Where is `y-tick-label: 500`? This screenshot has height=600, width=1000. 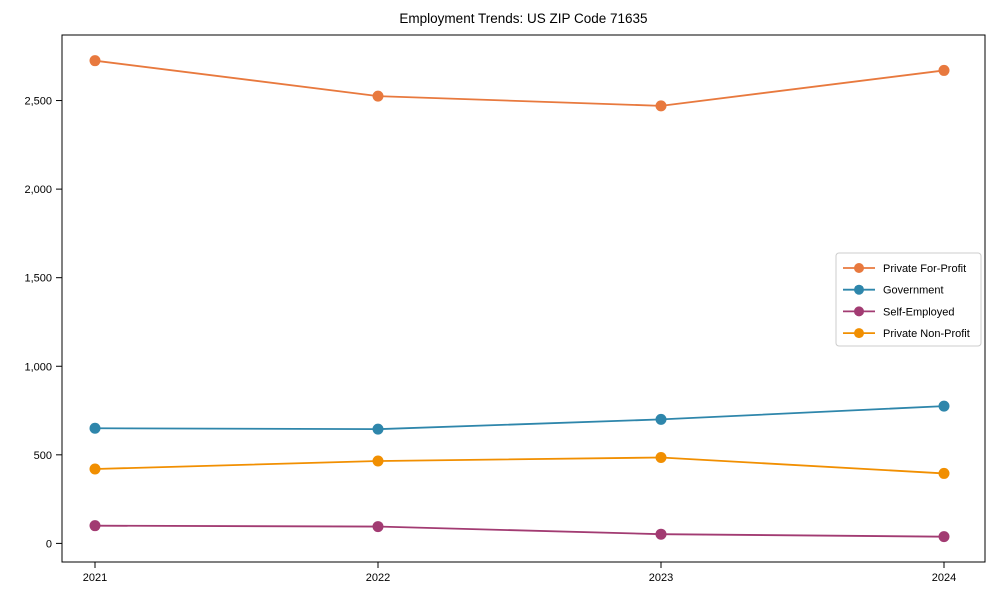
y-tick-label: 500 is located at coordinates (43, 456).